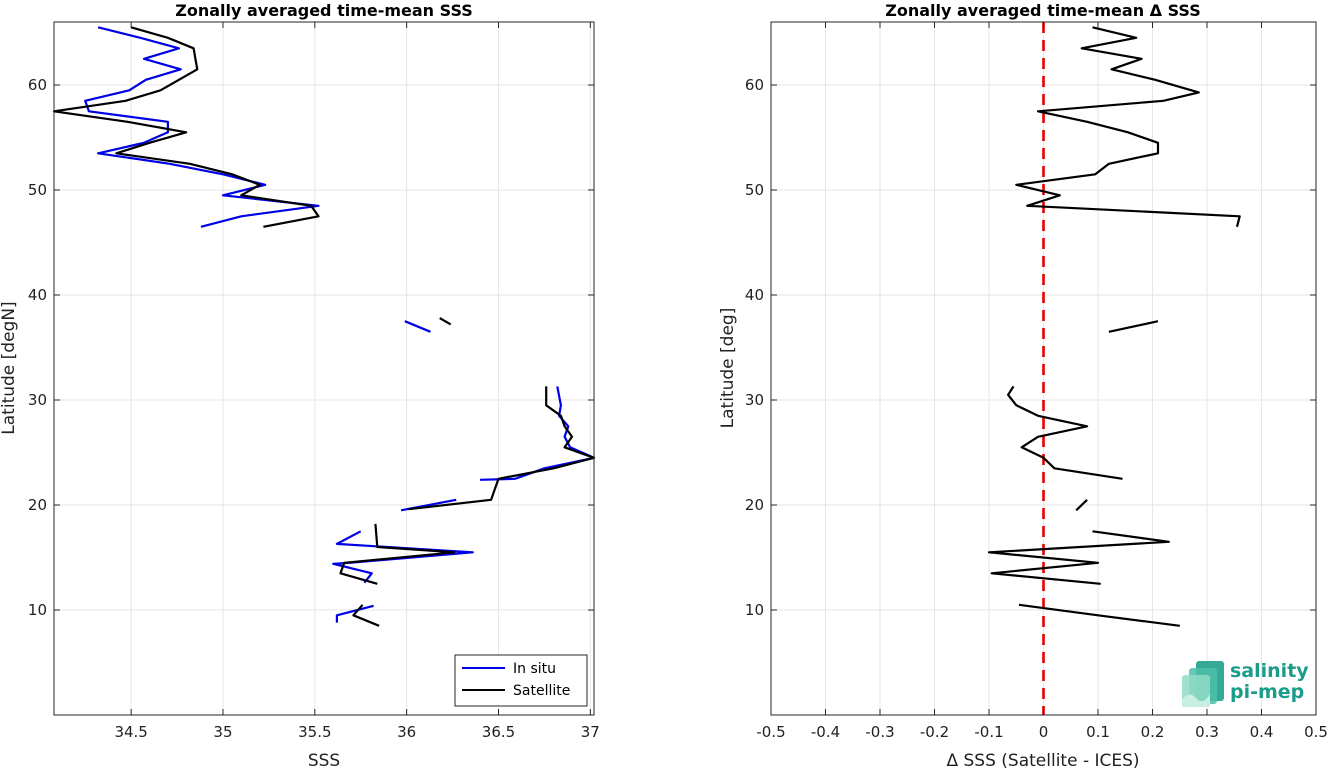 This screenshot has height=769, width=1330. What do you see at coordinates (9, 367) in the screenshot?
I see `left-y-axis-label: Latitude [degN]` at bounding box center [9, 367].